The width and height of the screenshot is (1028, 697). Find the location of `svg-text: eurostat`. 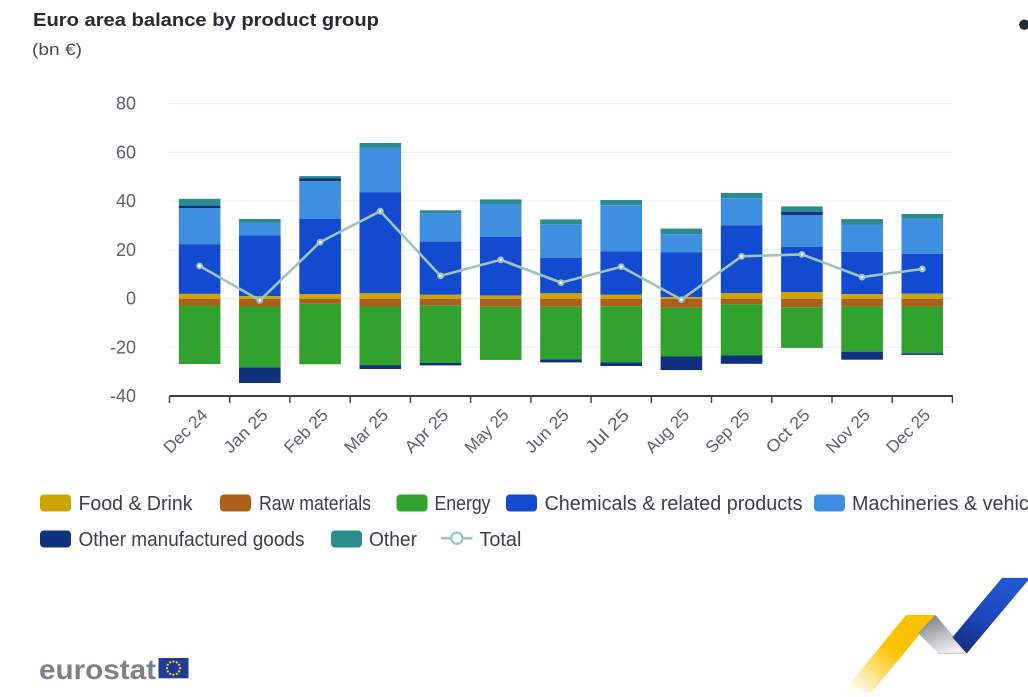

svg-text: eurostat is located at coordinates (97, 669).